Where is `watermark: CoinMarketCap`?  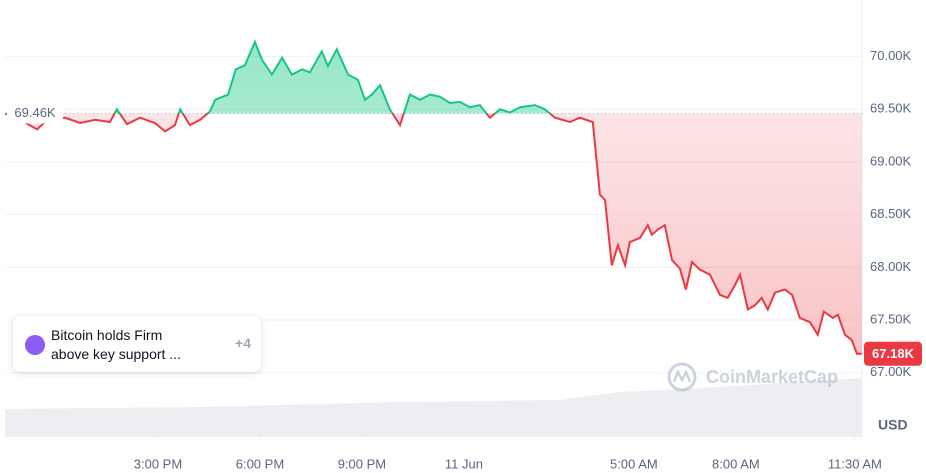 watermark: CoinMarketCap is located at coordinates (752, 377).